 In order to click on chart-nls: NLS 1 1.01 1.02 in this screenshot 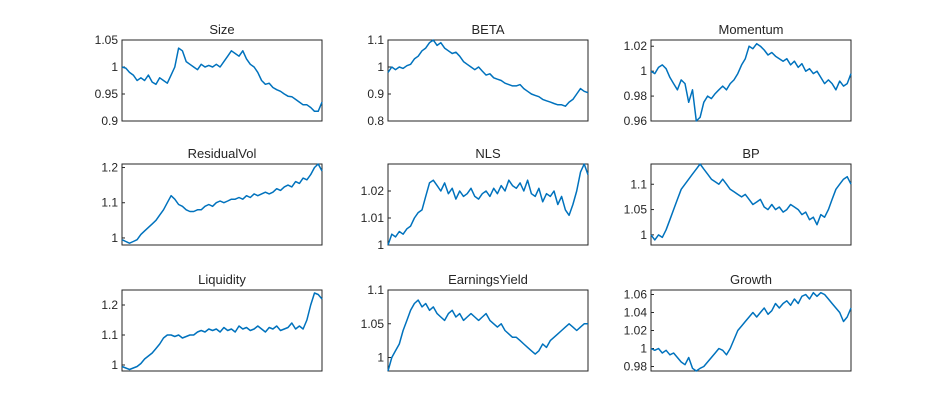, I will do `click(475, 199)`.